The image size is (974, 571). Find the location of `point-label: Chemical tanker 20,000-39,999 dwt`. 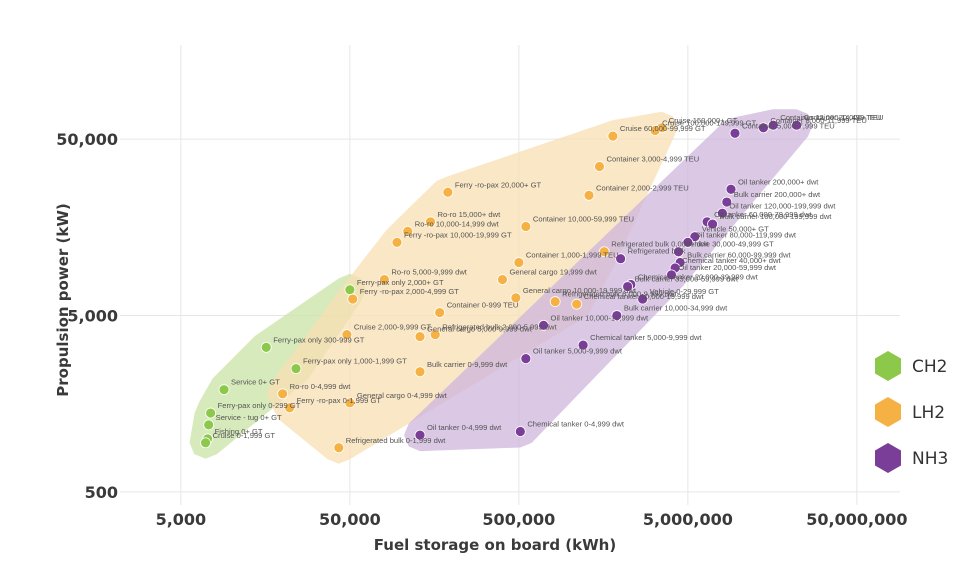

point-label: Chemical tanker 20,000-39,999 dwt is located at coordinates (698, 276).